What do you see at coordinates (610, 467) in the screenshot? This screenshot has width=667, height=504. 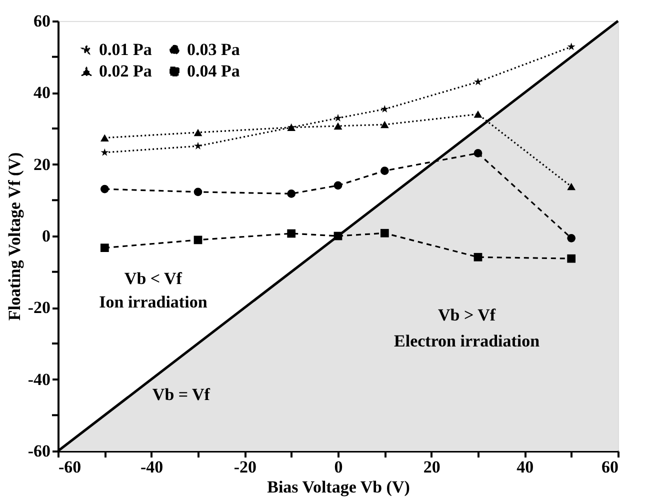 I see `x-tick-label: 60` at bounding box center [610, 467].